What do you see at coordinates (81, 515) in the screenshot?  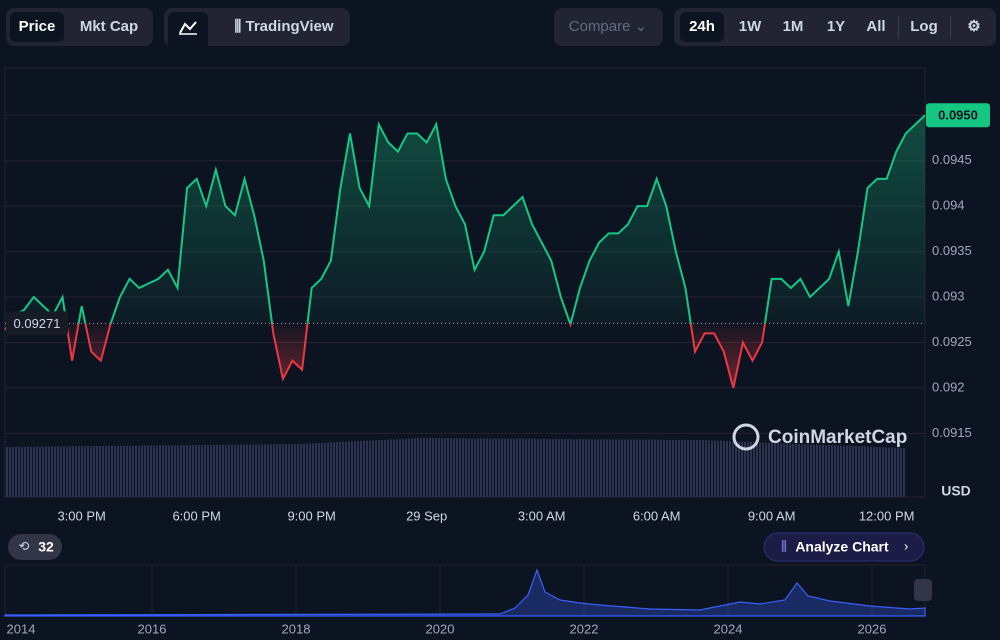 I see `x-tick-label: 3:00 PM` at bounding box center [81, 515].